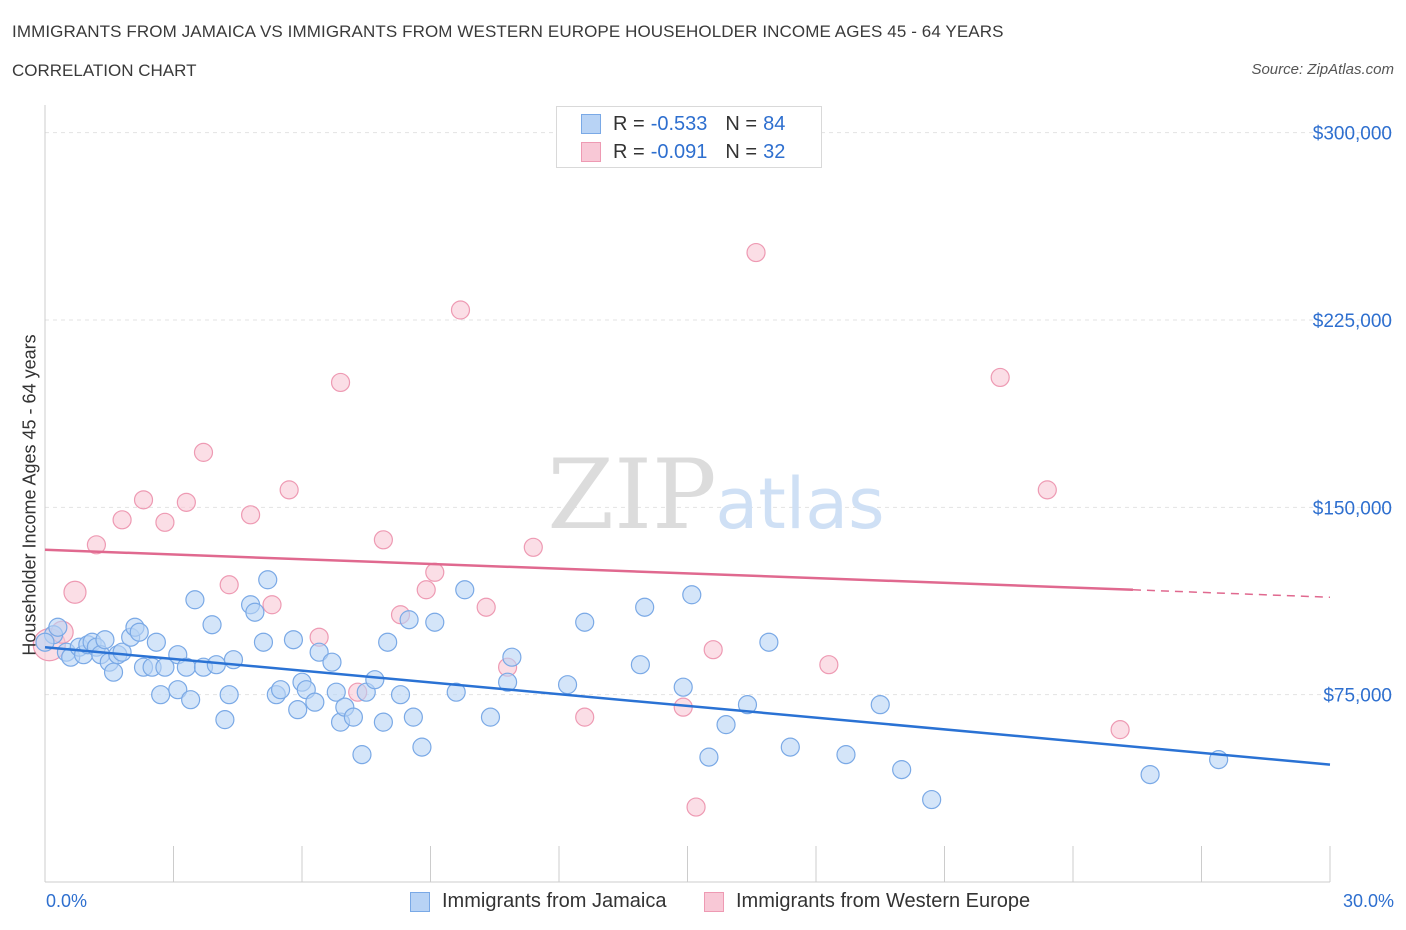 The width and height of the screenshot is (1406, 930). I want to click on jamaica-trend-line, so click(687, 705).